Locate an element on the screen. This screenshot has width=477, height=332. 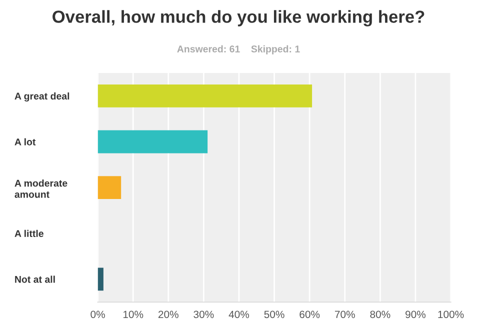
x-tick-label: 70% is located at coordinates (344, 314).